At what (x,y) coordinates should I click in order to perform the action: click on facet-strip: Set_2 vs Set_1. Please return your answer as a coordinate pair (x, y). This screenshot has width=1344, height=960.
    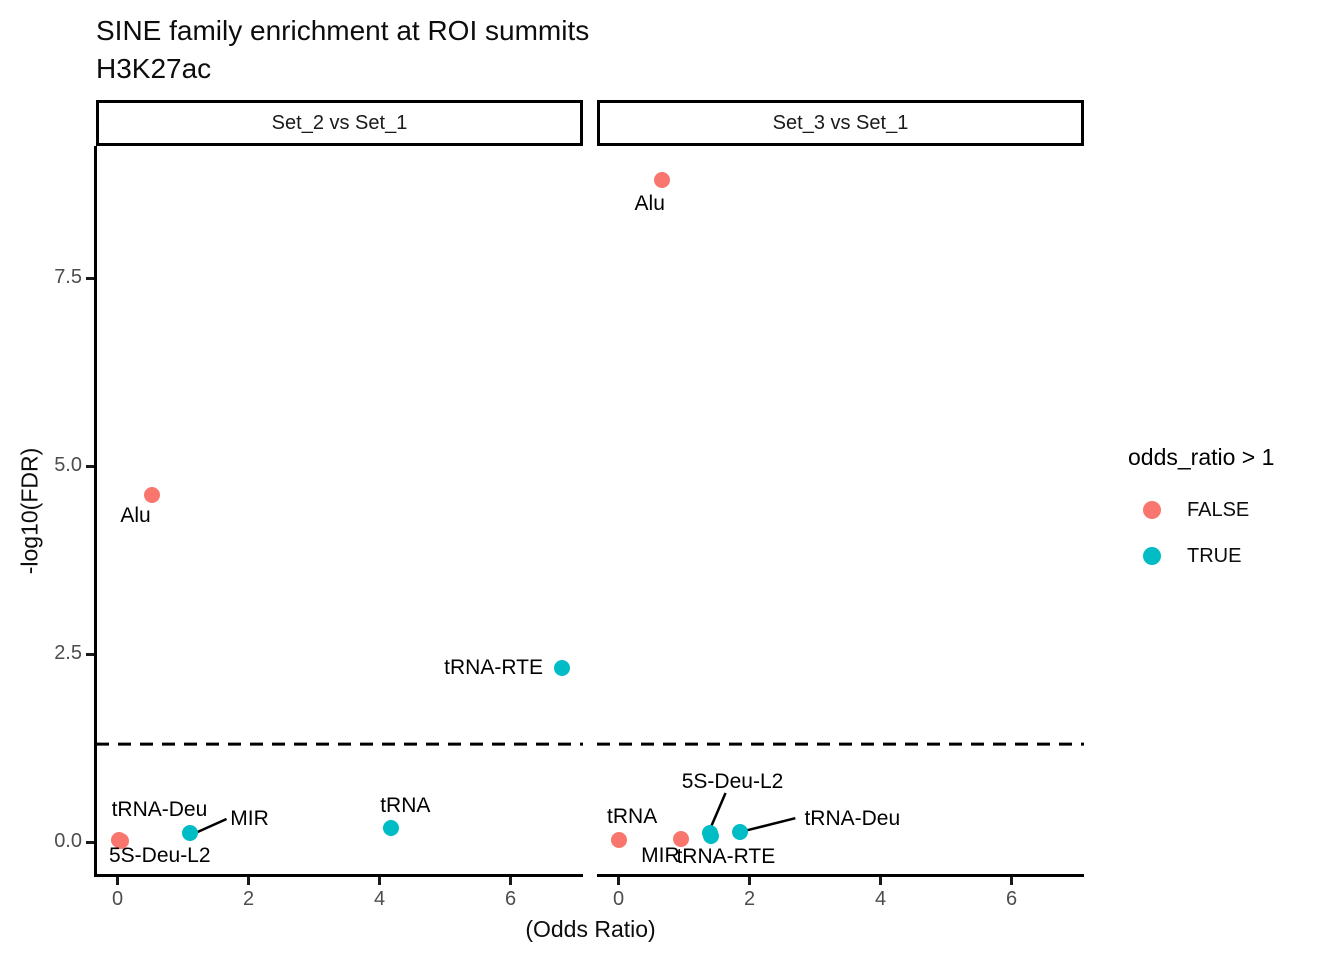
    Looking at the image, I should click on (339, 123).